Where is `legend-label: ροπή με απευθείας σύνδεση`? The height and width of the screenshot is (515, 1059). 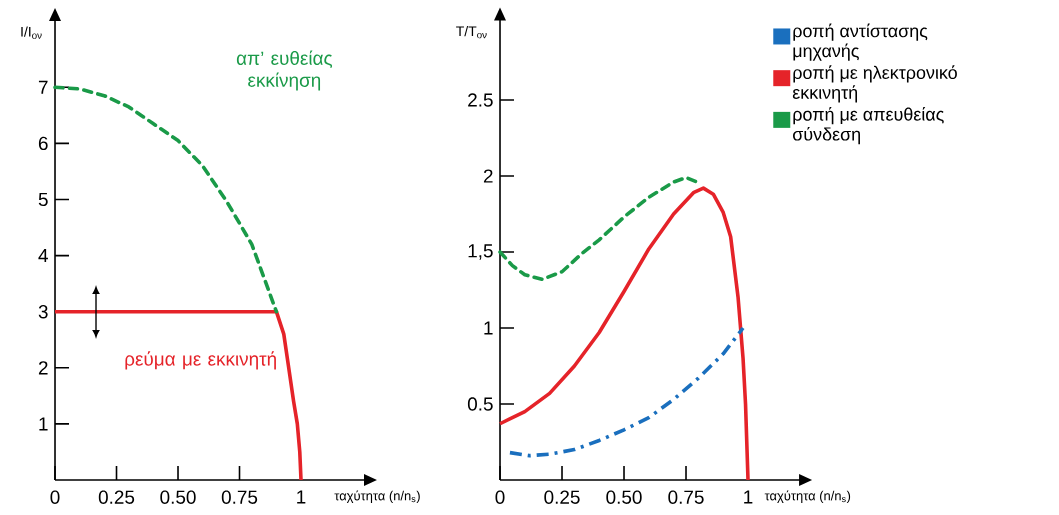
legend-label: ροπή με απευθείας σύνδεση is located at coordinates (868, 126).